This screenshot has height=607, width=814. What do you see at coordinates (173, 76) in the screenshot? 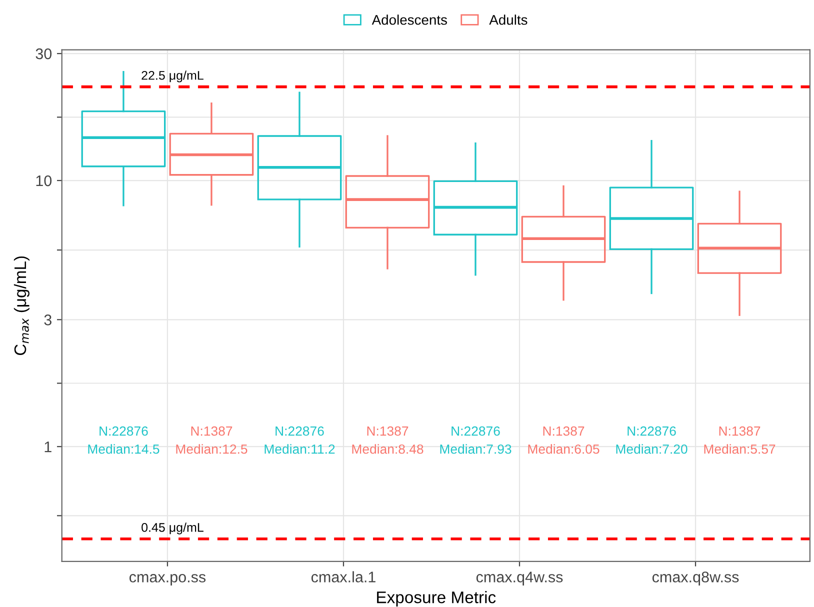
I see `ref-line-label: 22.5 μg/mL` at bounding box center [173, 76].